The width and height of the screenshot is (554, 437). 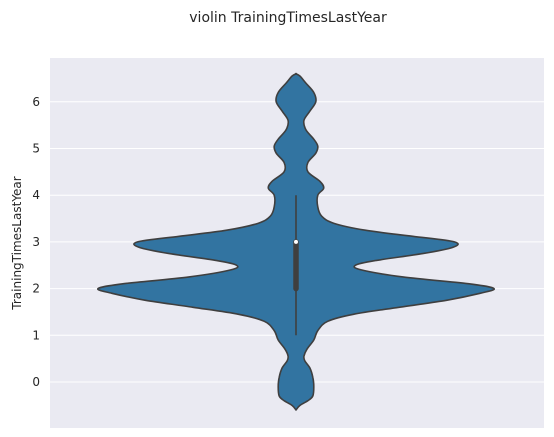 I want to click on y-tick-label-4: 4, so click(x=36, y=195).